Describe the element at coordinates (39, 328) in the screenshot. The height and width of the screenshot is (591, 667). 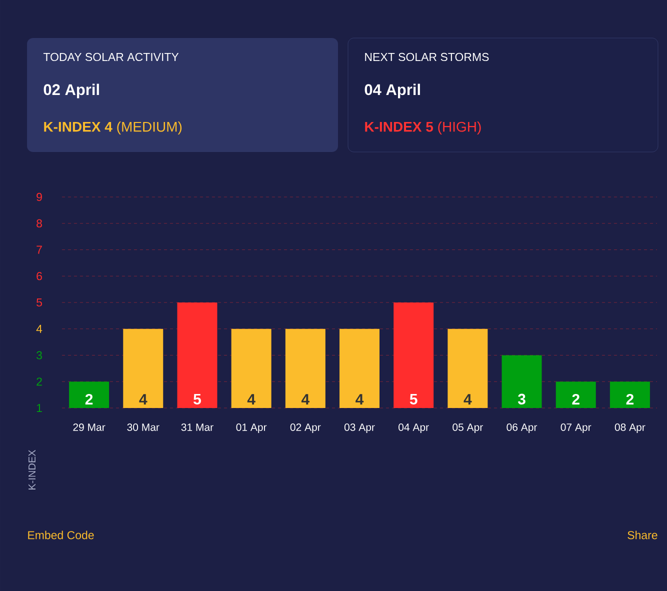
I see `y-tick-label: 4` at that location.